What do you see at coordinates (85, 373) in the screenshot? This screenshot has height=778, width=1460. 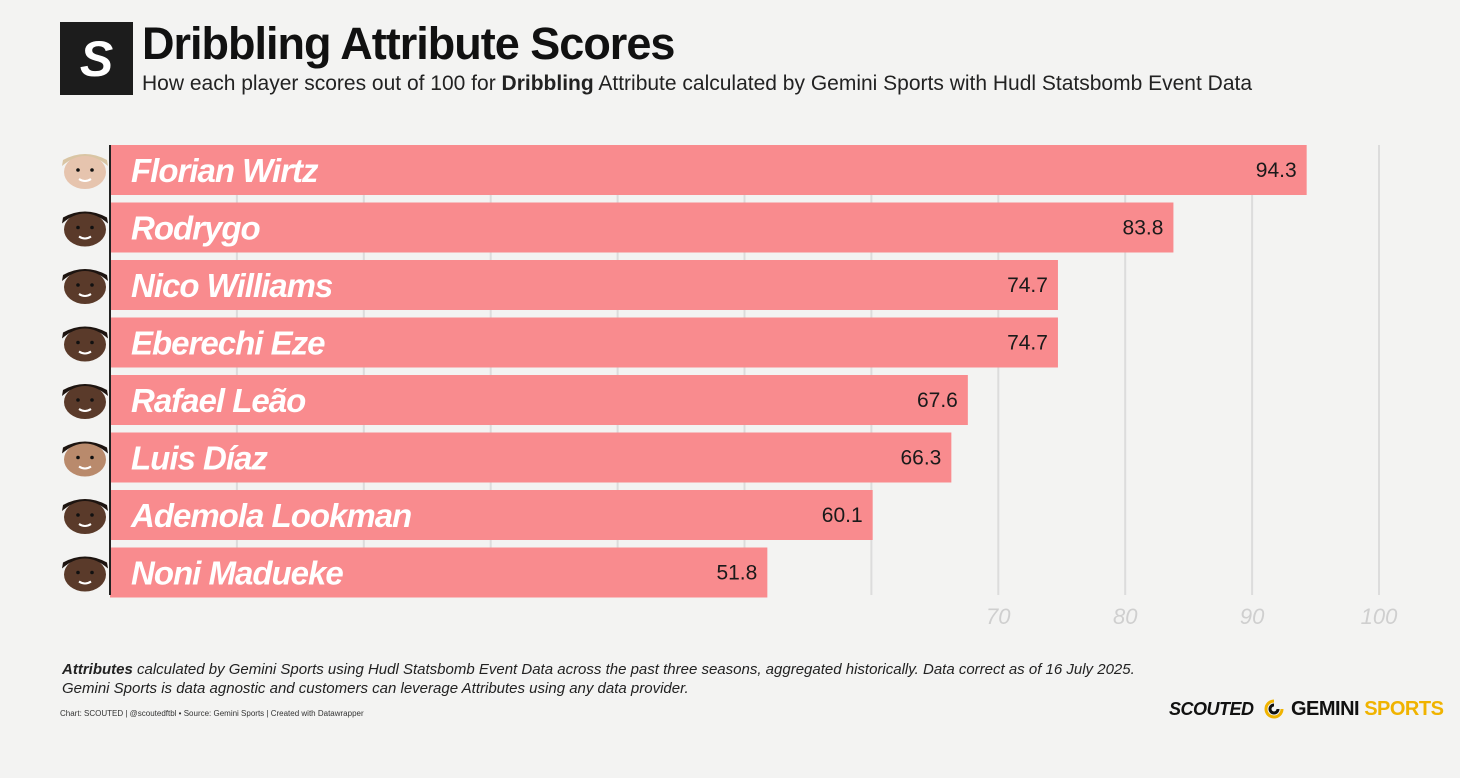 I see `player-avatars` at bounding box center [85, 373].